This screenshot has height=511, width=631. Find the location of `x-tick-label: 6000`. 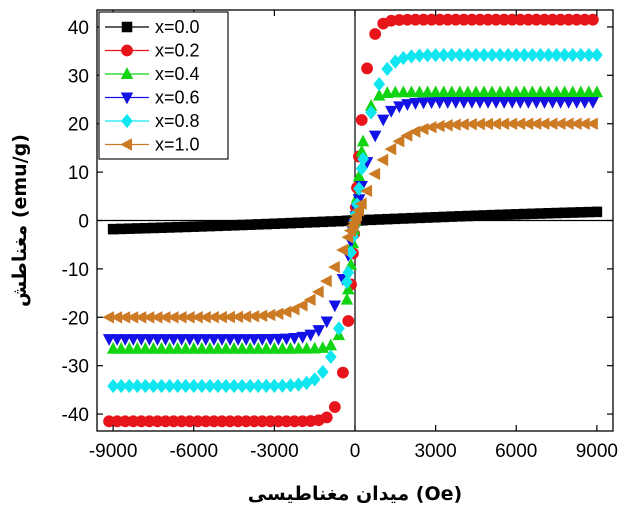

x-tick-label: 6000 is located at coordinates (516, 451).